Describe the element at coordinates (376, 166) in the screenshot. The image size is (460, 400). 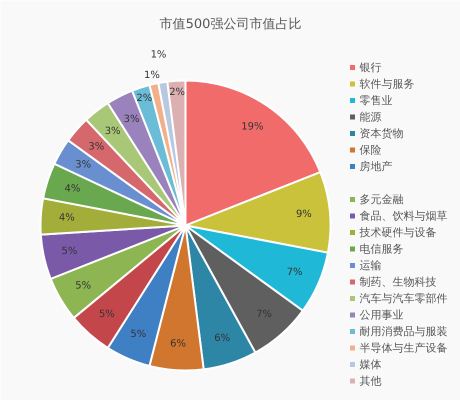
I see `legend-label: 房地产` at that location.